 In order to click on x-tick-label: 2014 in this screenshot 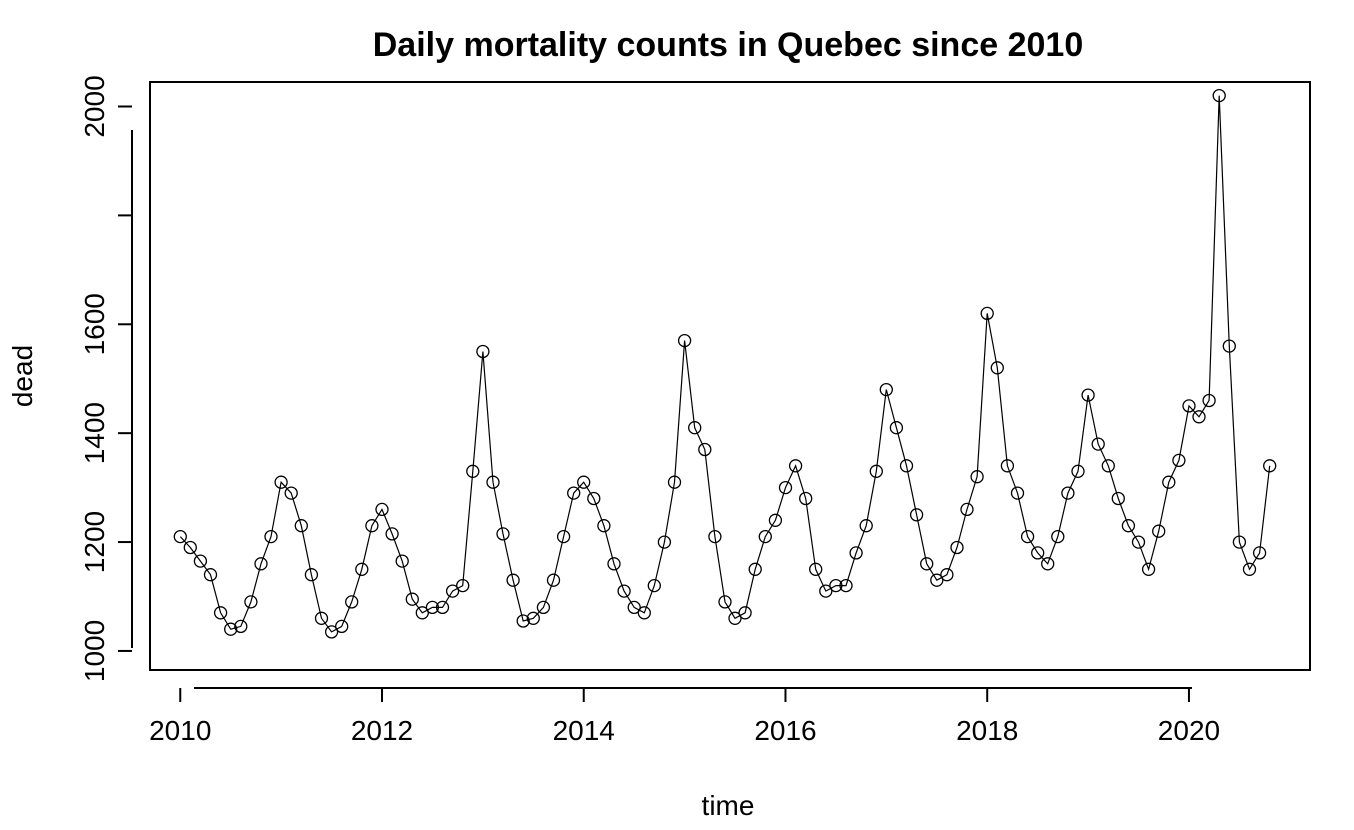, I will do `click(584, 730)`.